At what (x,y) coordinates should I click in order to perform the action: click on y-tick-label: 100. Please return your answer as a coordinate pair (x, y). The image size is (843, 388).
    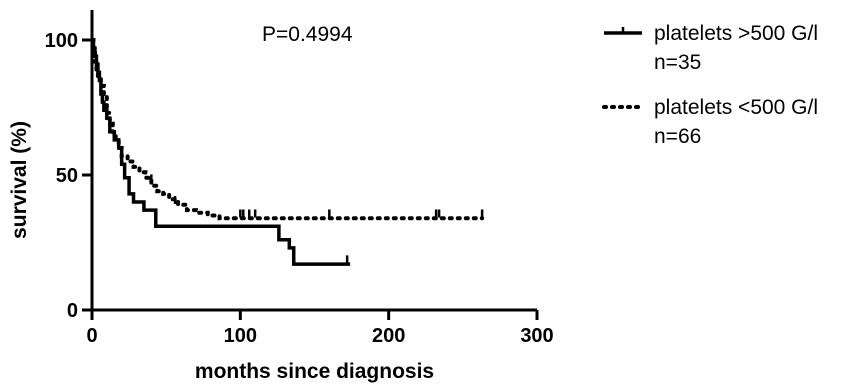
    Looking at the image, I should click on (61, 41).